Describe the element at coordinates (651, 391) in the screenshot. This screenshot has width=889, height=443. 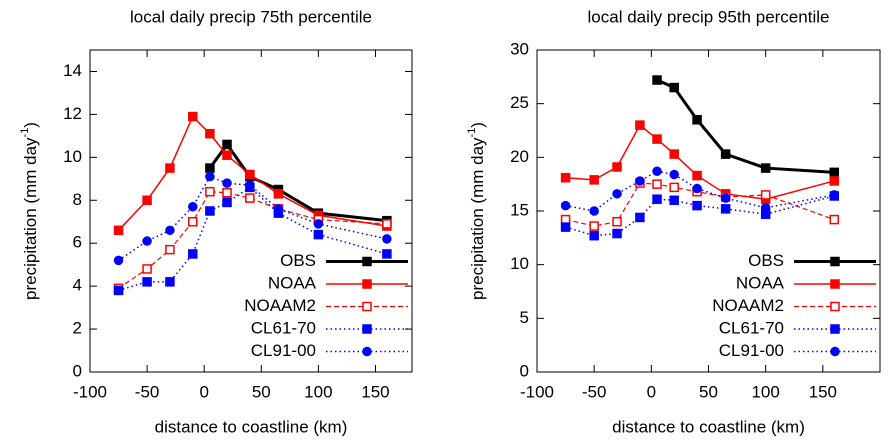
I see `x-tick-label: 0` at that location.